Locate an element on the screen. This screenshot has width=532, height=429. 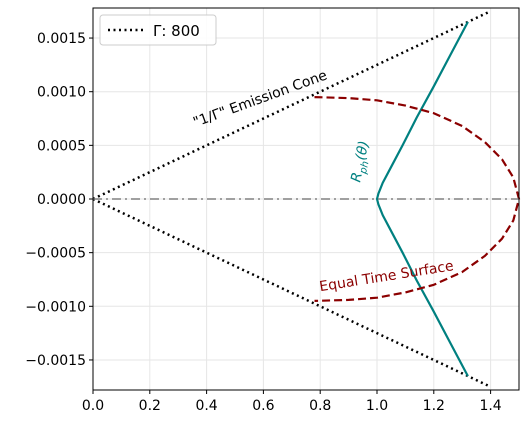
x-tick-label: 0.8 is located at coordinates (320, 406).